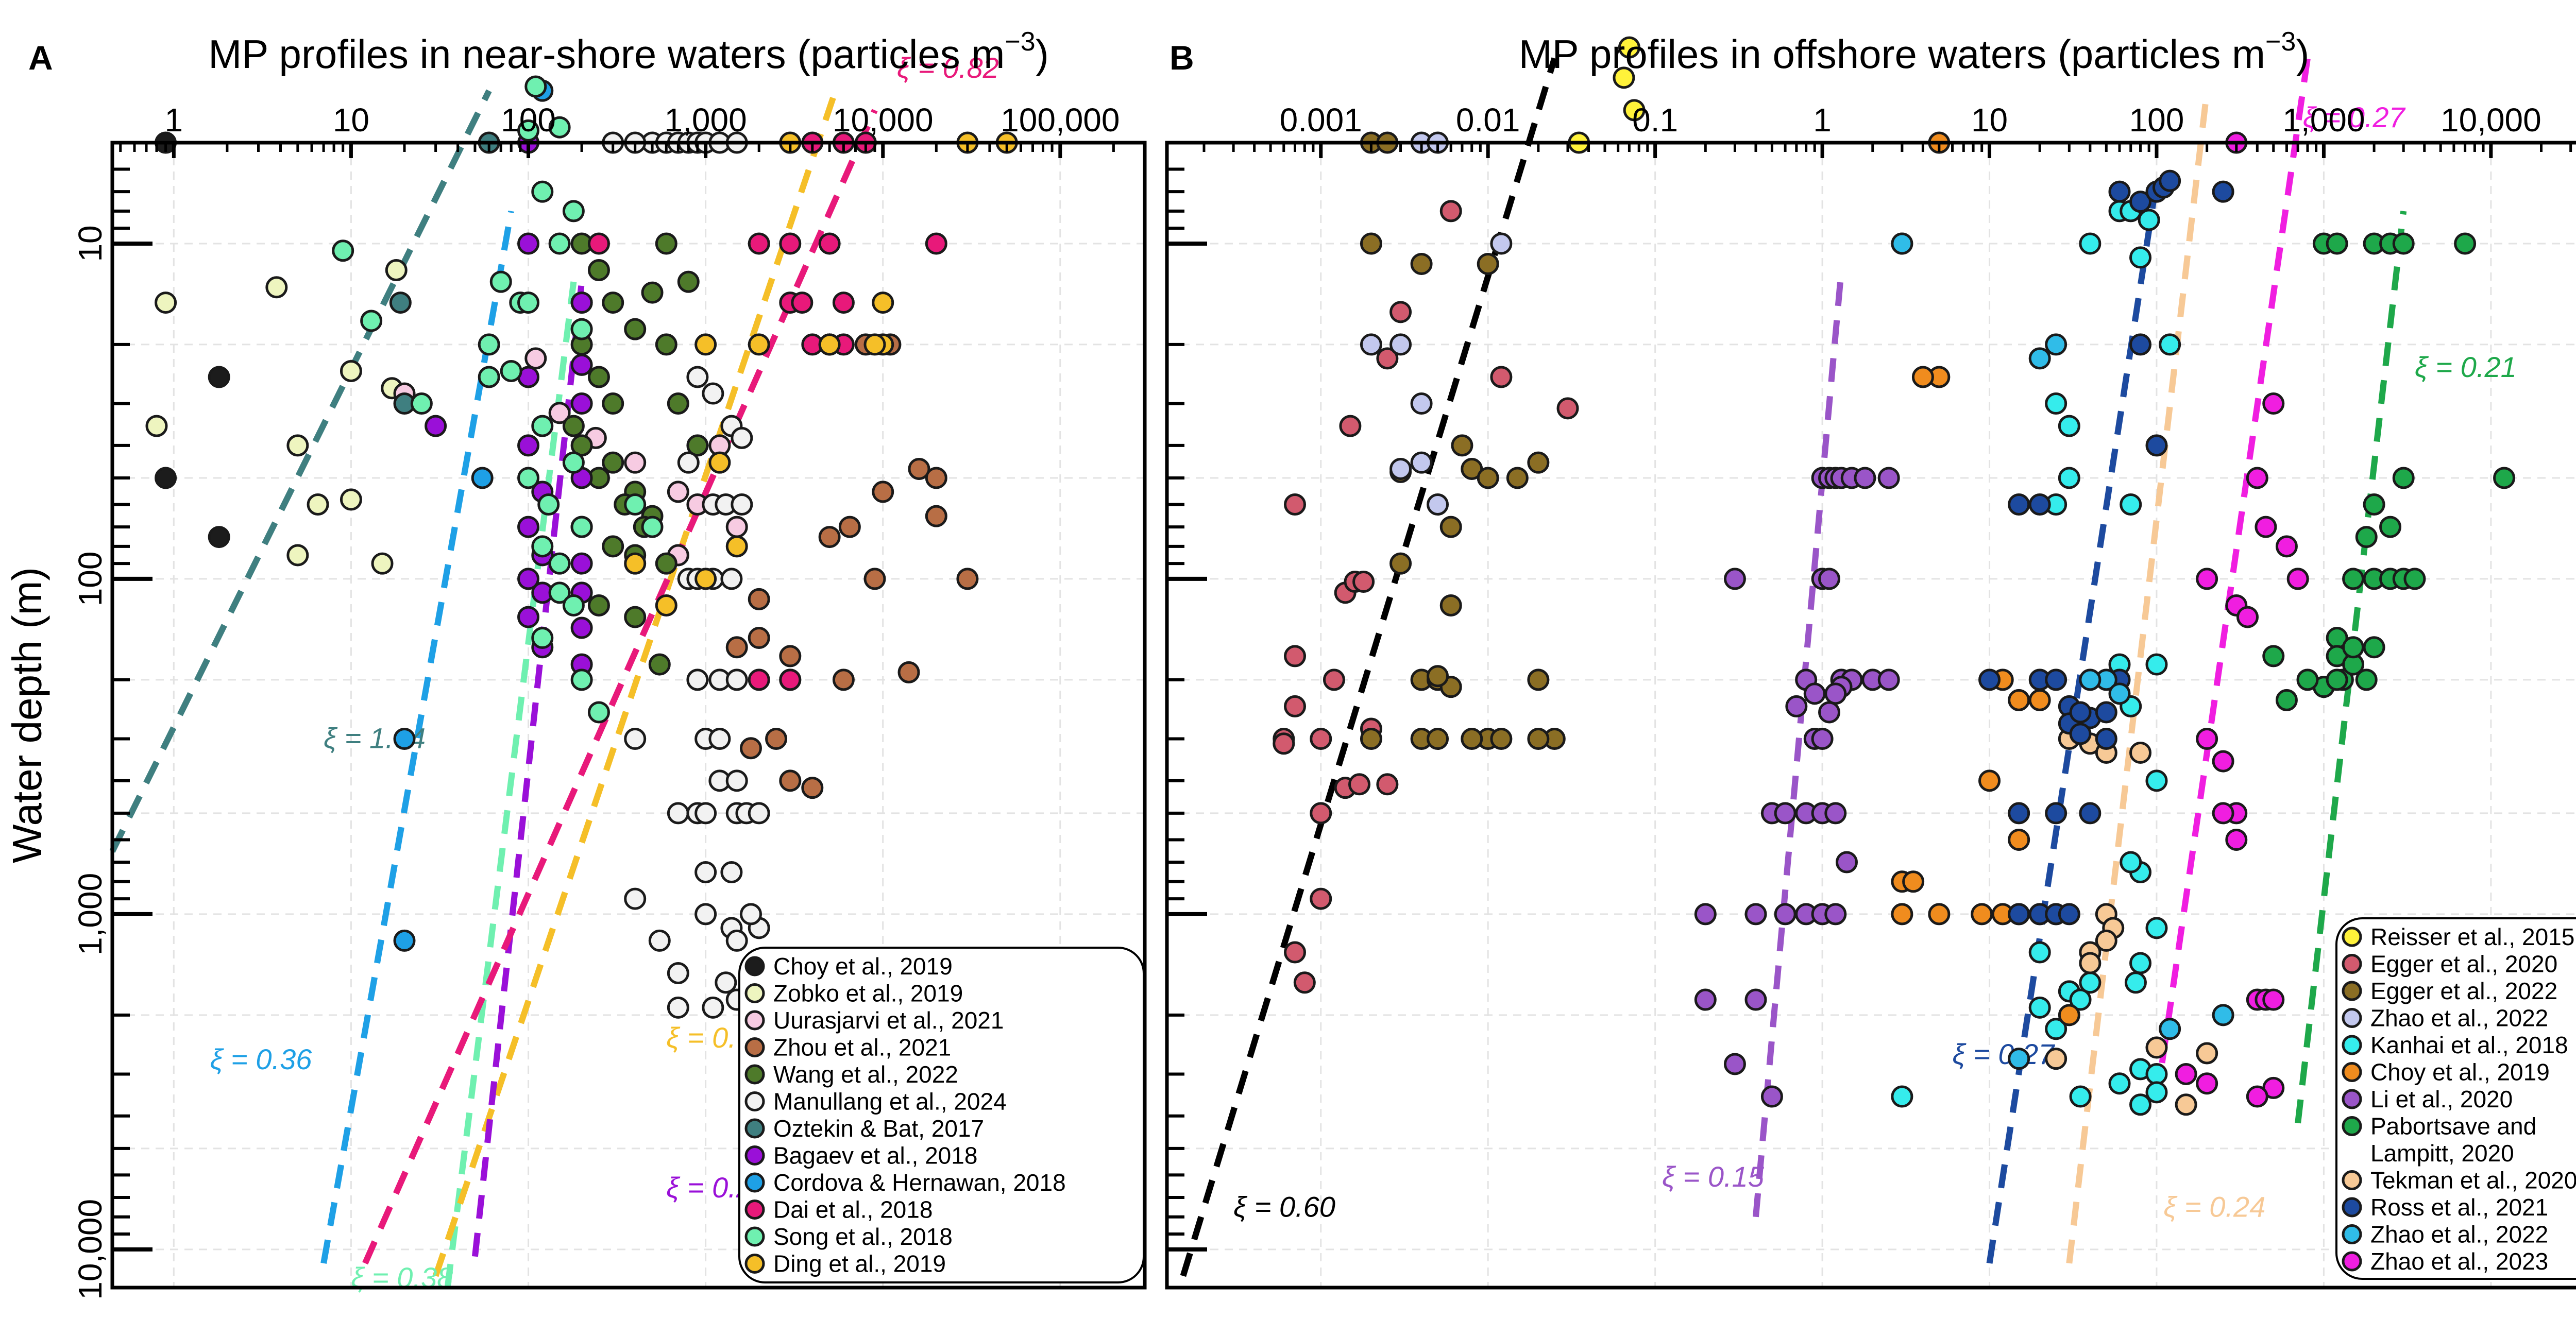 The width and height of the screenshot is (2576, 1336). Describe the element at coordinates (2441, 1099) in the screenshot. I see `legend-label: Li et al., 2020` at that location.